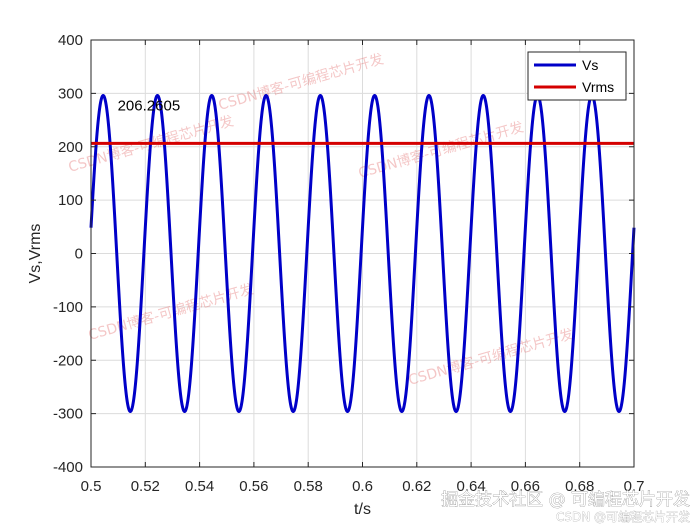  Describe the element at coordinates (253, 486) in the screenshot. I see `x-tick-label: 0.56` at that location.